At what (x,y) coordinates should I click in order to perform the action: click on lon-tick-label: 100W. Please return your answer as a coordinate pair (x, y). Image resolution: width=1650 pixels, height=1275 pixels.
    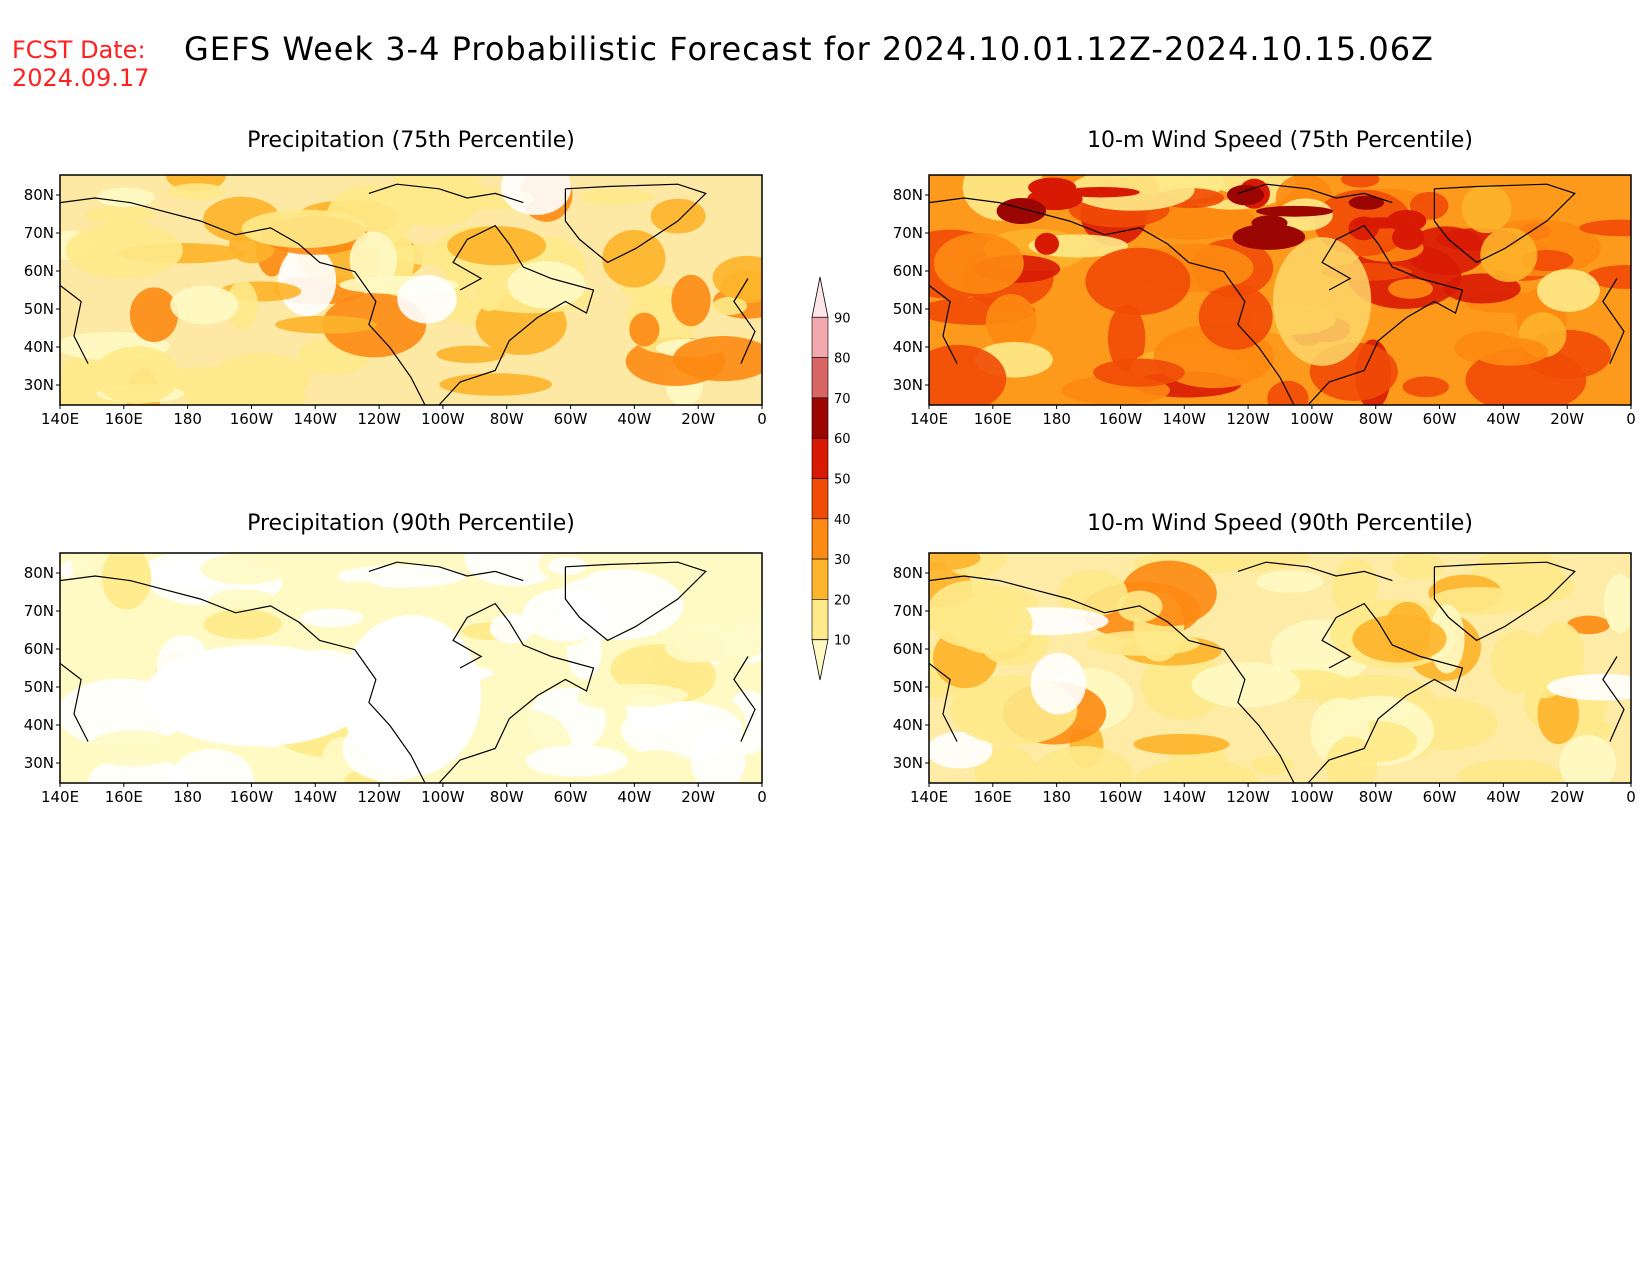
    Looking at the image, I should click on (443, 419).